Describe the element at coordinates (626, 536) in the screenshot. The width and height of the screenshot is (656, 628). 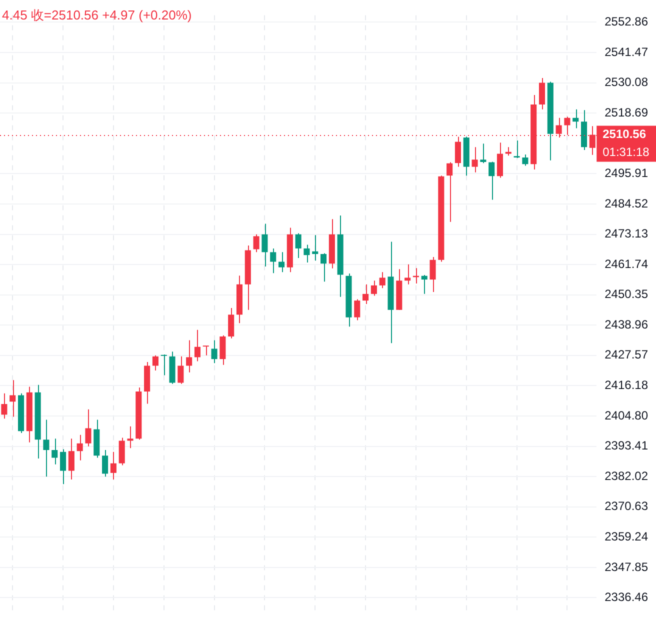
I see `y-tick-label: 2359.24` at that location.